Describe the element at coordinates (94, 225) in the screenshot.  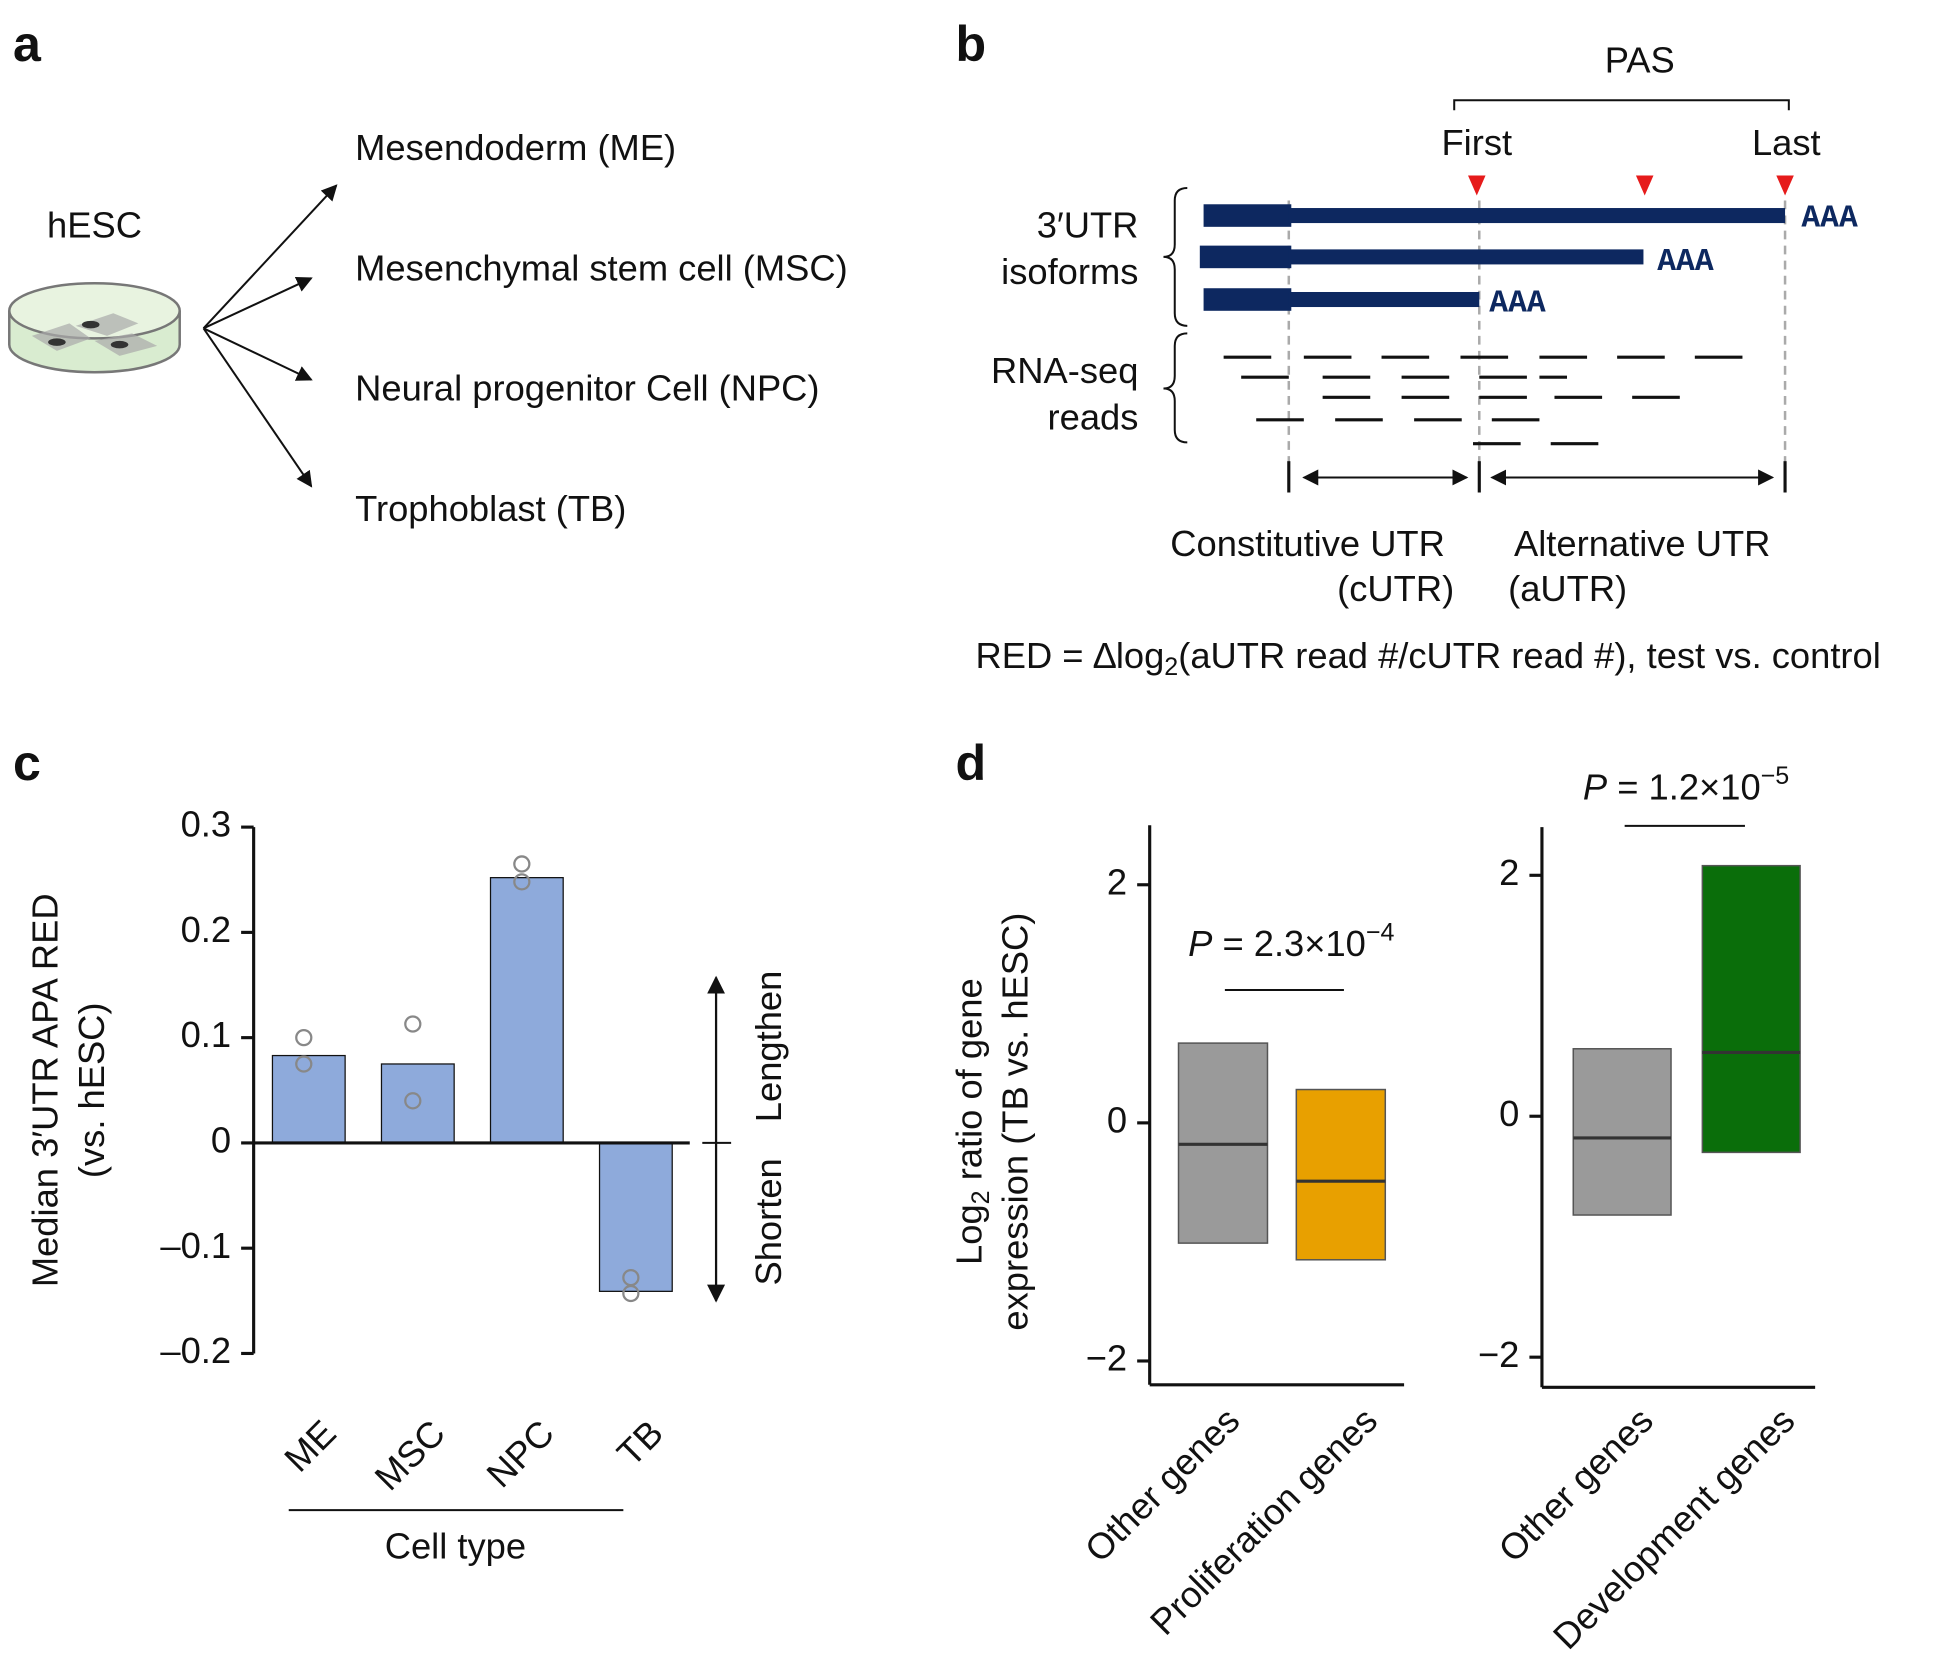
I see `source-label: hESC` at that location.